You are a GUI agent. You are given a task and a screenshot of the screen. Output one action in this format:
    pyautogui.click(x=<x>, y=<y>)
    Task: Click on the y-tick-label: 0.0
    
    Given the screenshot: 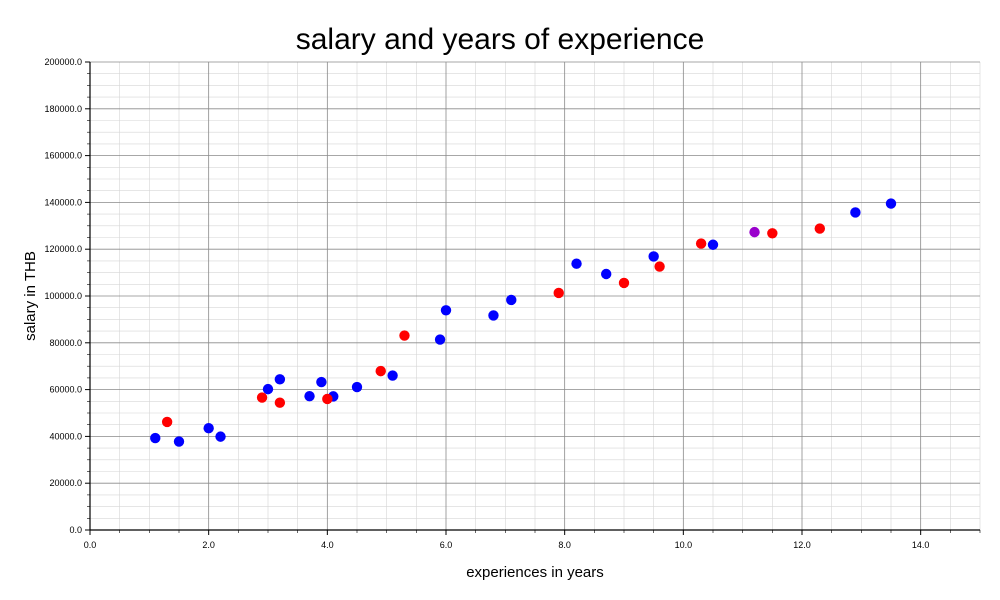 What is the action you would take?
    pyautogui.click(x=75, y=530)
    